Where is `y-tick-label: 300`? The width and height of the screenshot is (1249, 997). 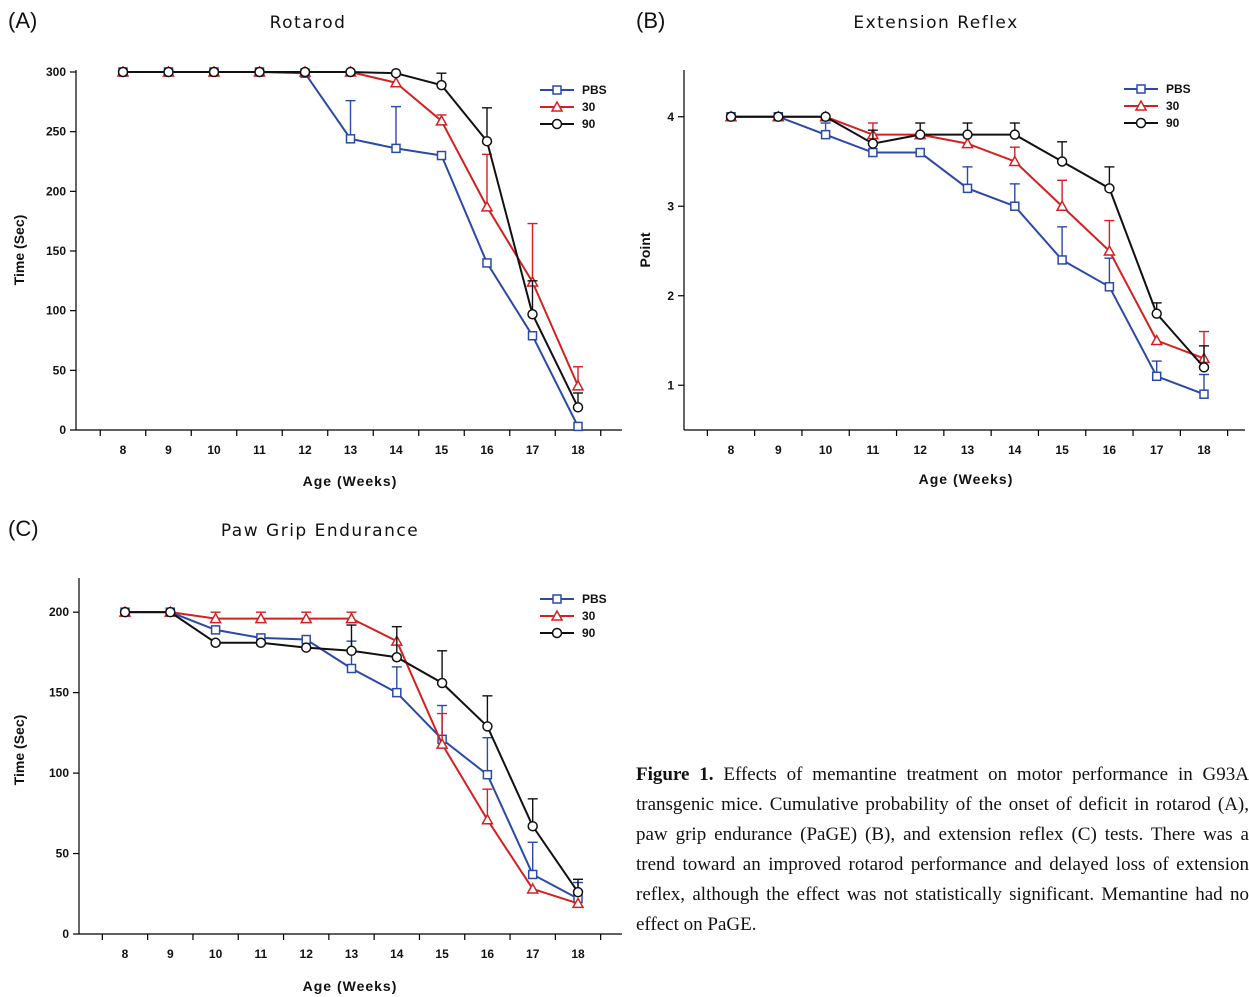
y-tick-label: 300 is located at coordinates (56, 72).